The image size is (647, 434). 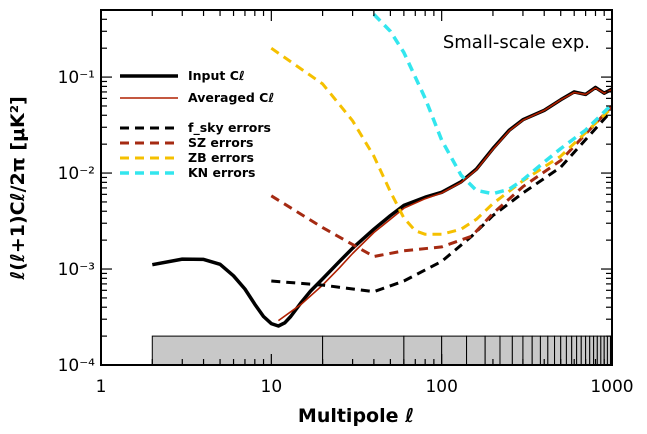 What do you see at coordinates (222, 172) in the screenshot?
I see `legend-label-5: KN errors` at bounding box center [222, 172].